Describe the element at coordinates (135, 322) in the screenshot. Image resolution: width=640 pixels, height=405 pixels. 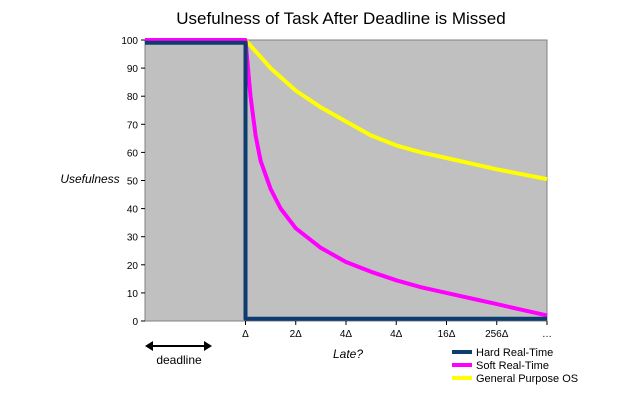
I see `y-tick-label: 0` at that location.